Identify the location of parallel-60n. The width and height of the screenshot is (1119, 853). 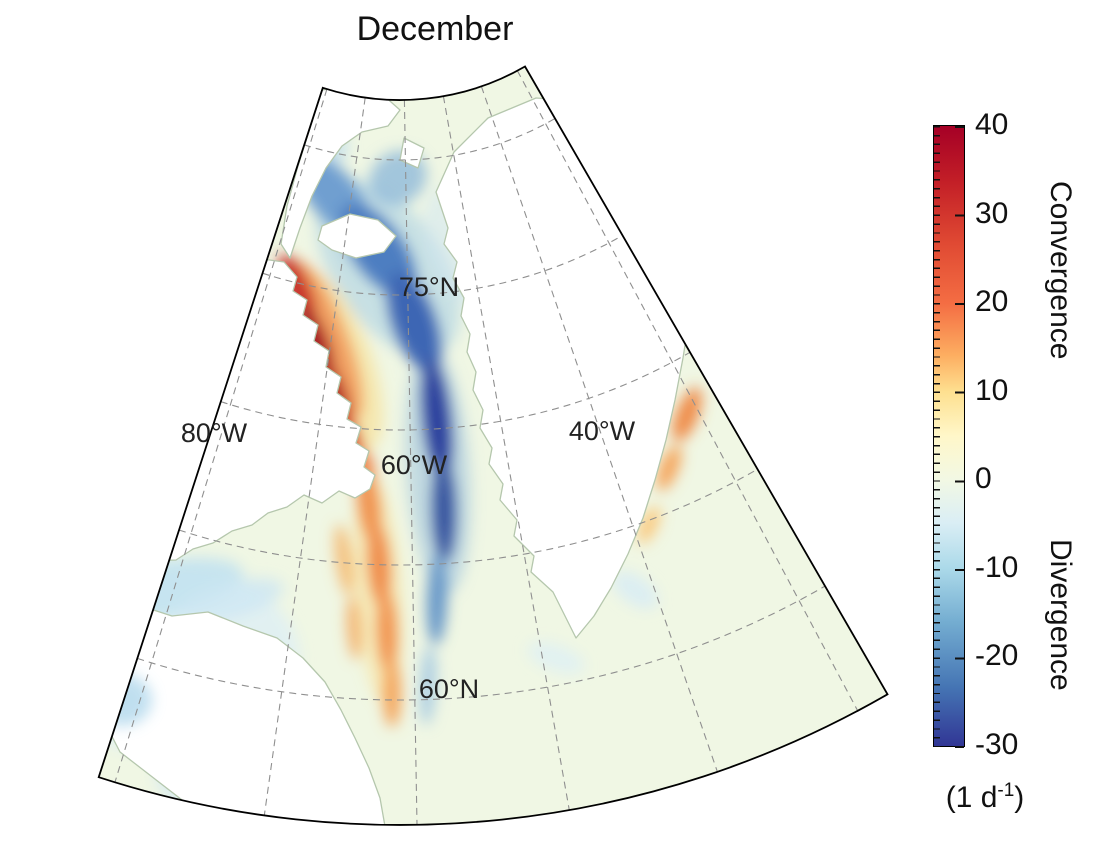
(481, 643).